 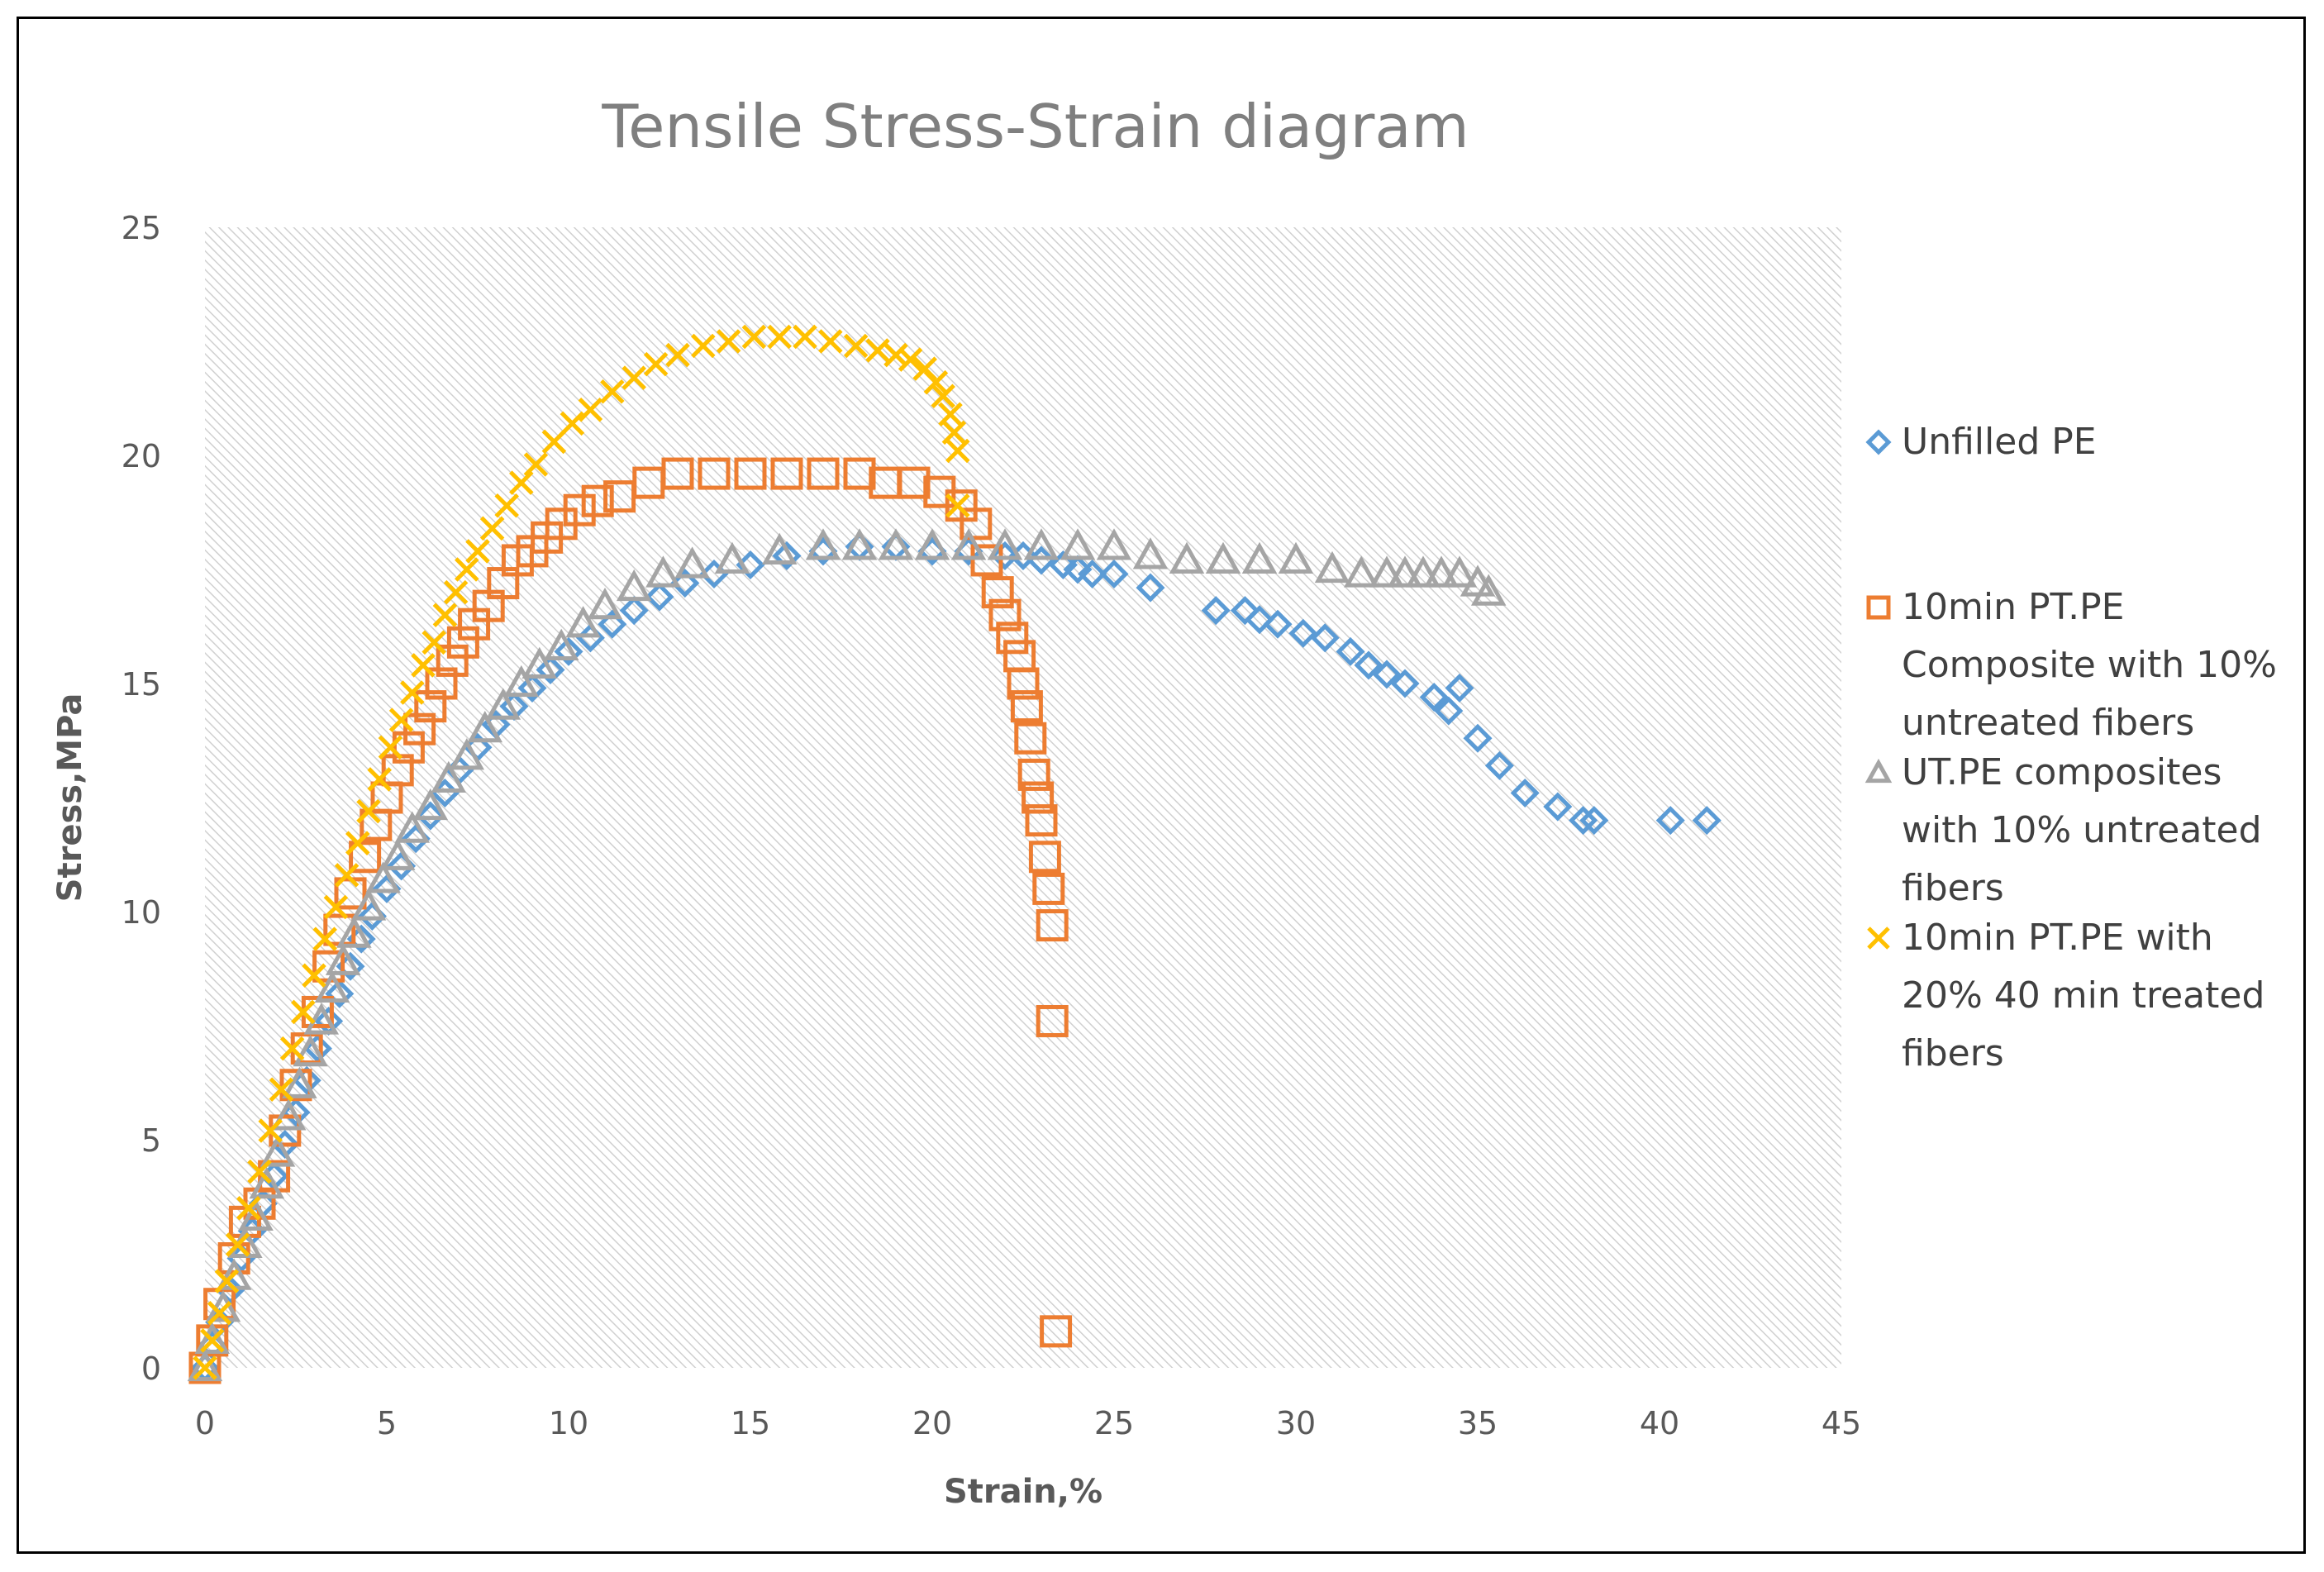 What do you see at coordinates (1953, 1053) in the screenshot?
I see `legend-label: fibers` at bounding box center [1953, 1053].